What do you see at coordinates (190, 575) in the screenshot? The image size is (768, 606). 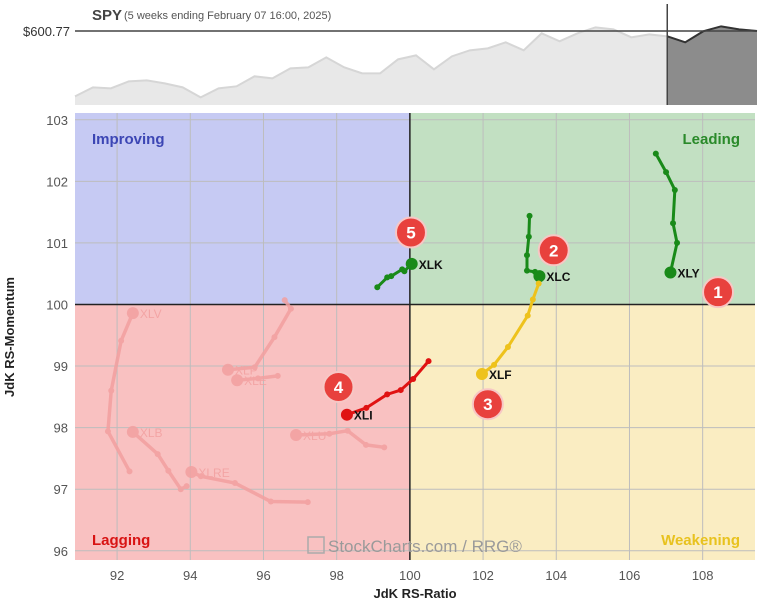 I see `x-tick-label: 94` at bounding box center [190, 575].